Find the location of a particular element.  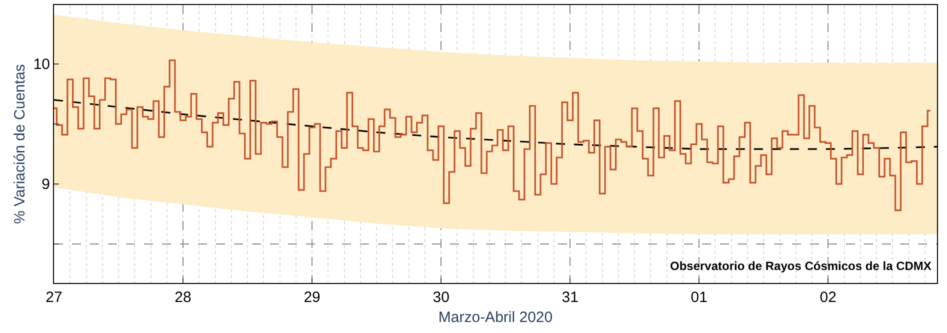

x-tick-label: 28 is located at coordinates (183, 297).